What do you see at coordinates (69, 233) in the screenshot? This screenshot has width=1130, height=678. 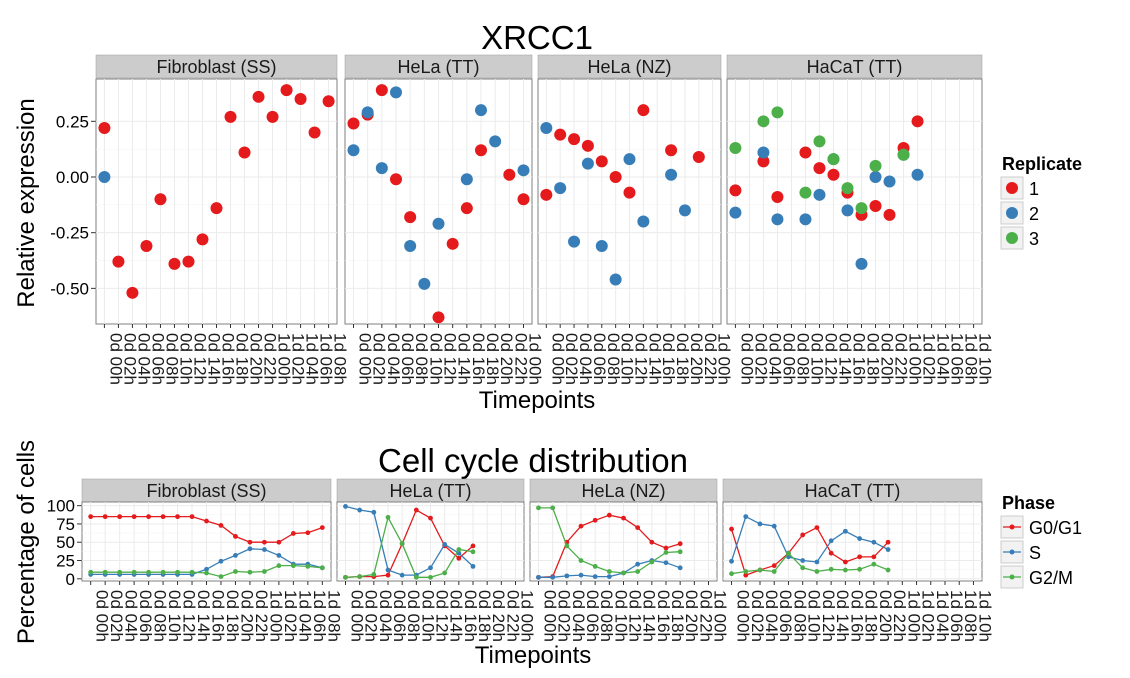 I see `y-tick-label: -0.25` at bounding box center [69, 233].